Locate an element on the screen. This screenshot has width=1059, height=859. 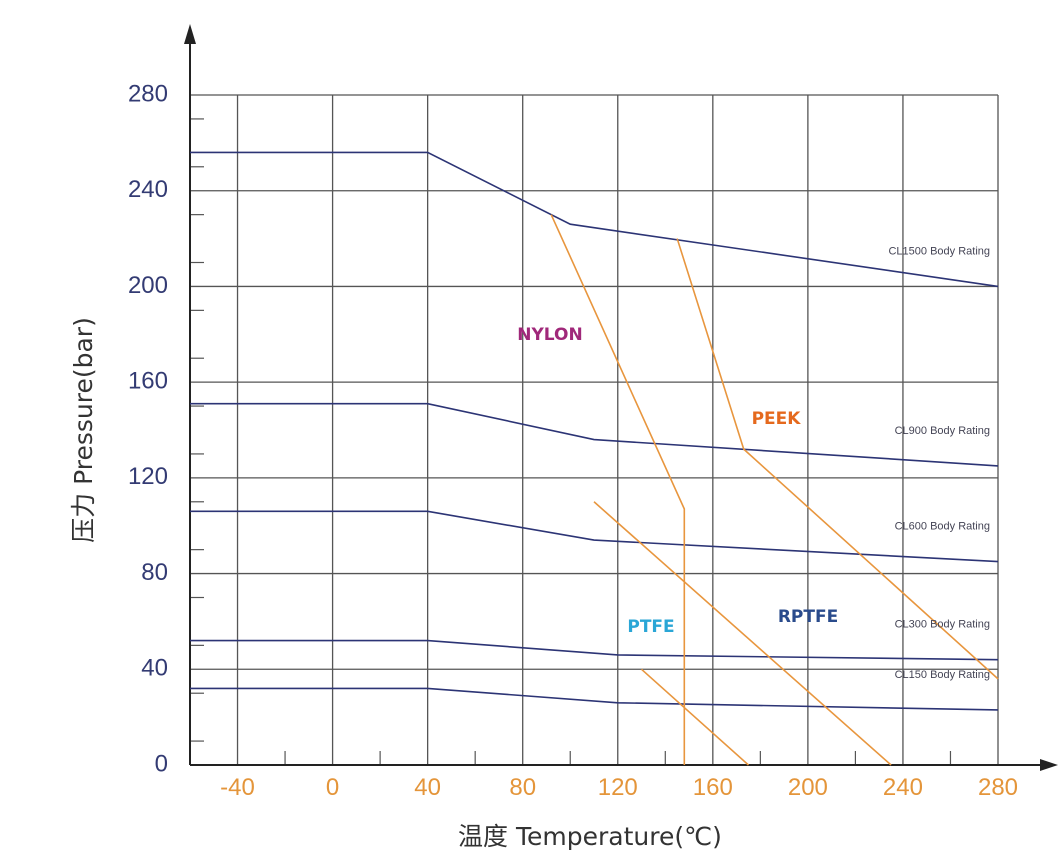
body-rating-label: CL900 Body Rating is located at coordinates (942, 431).